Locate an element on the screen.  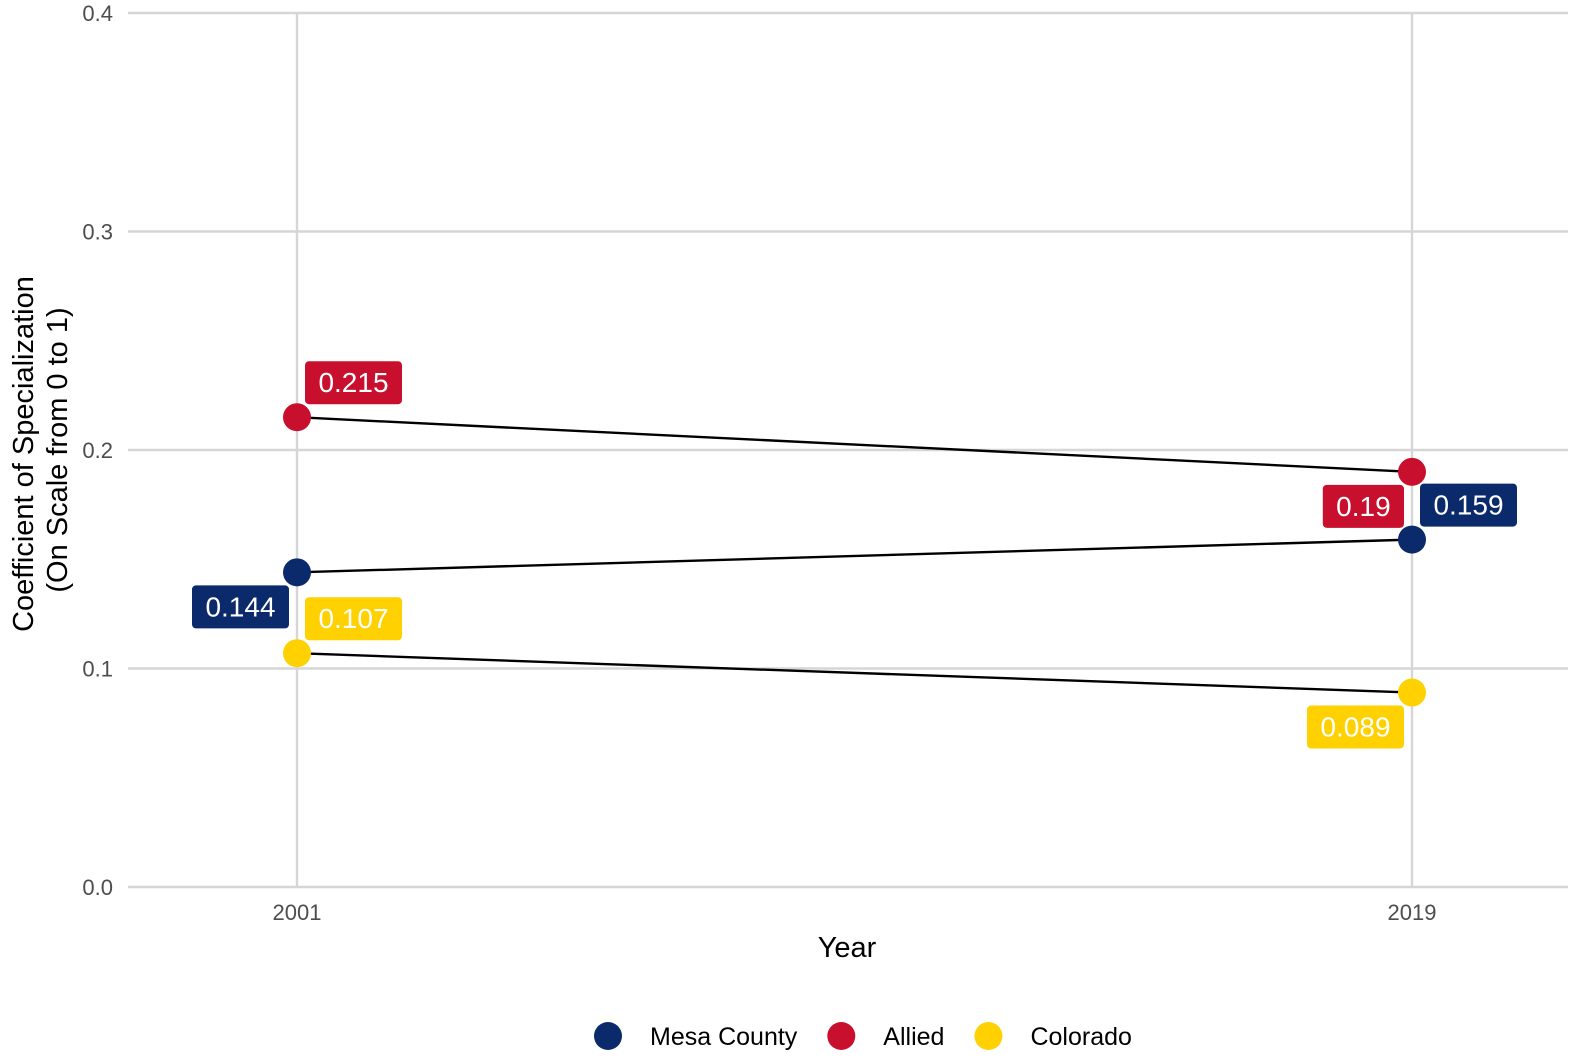
data-label-text: 0.107 is located at coordinates (353, 618).